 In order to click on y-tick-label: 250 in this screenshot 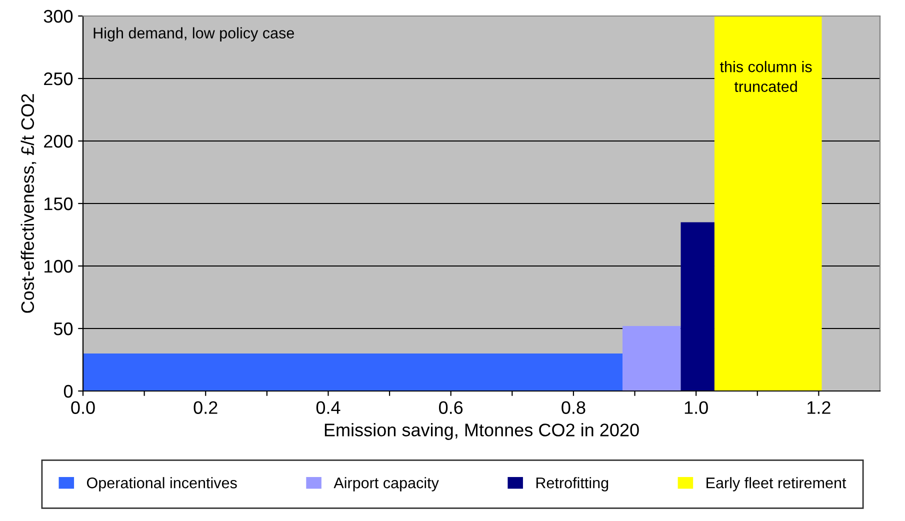, I will do `click(58, 79)`.